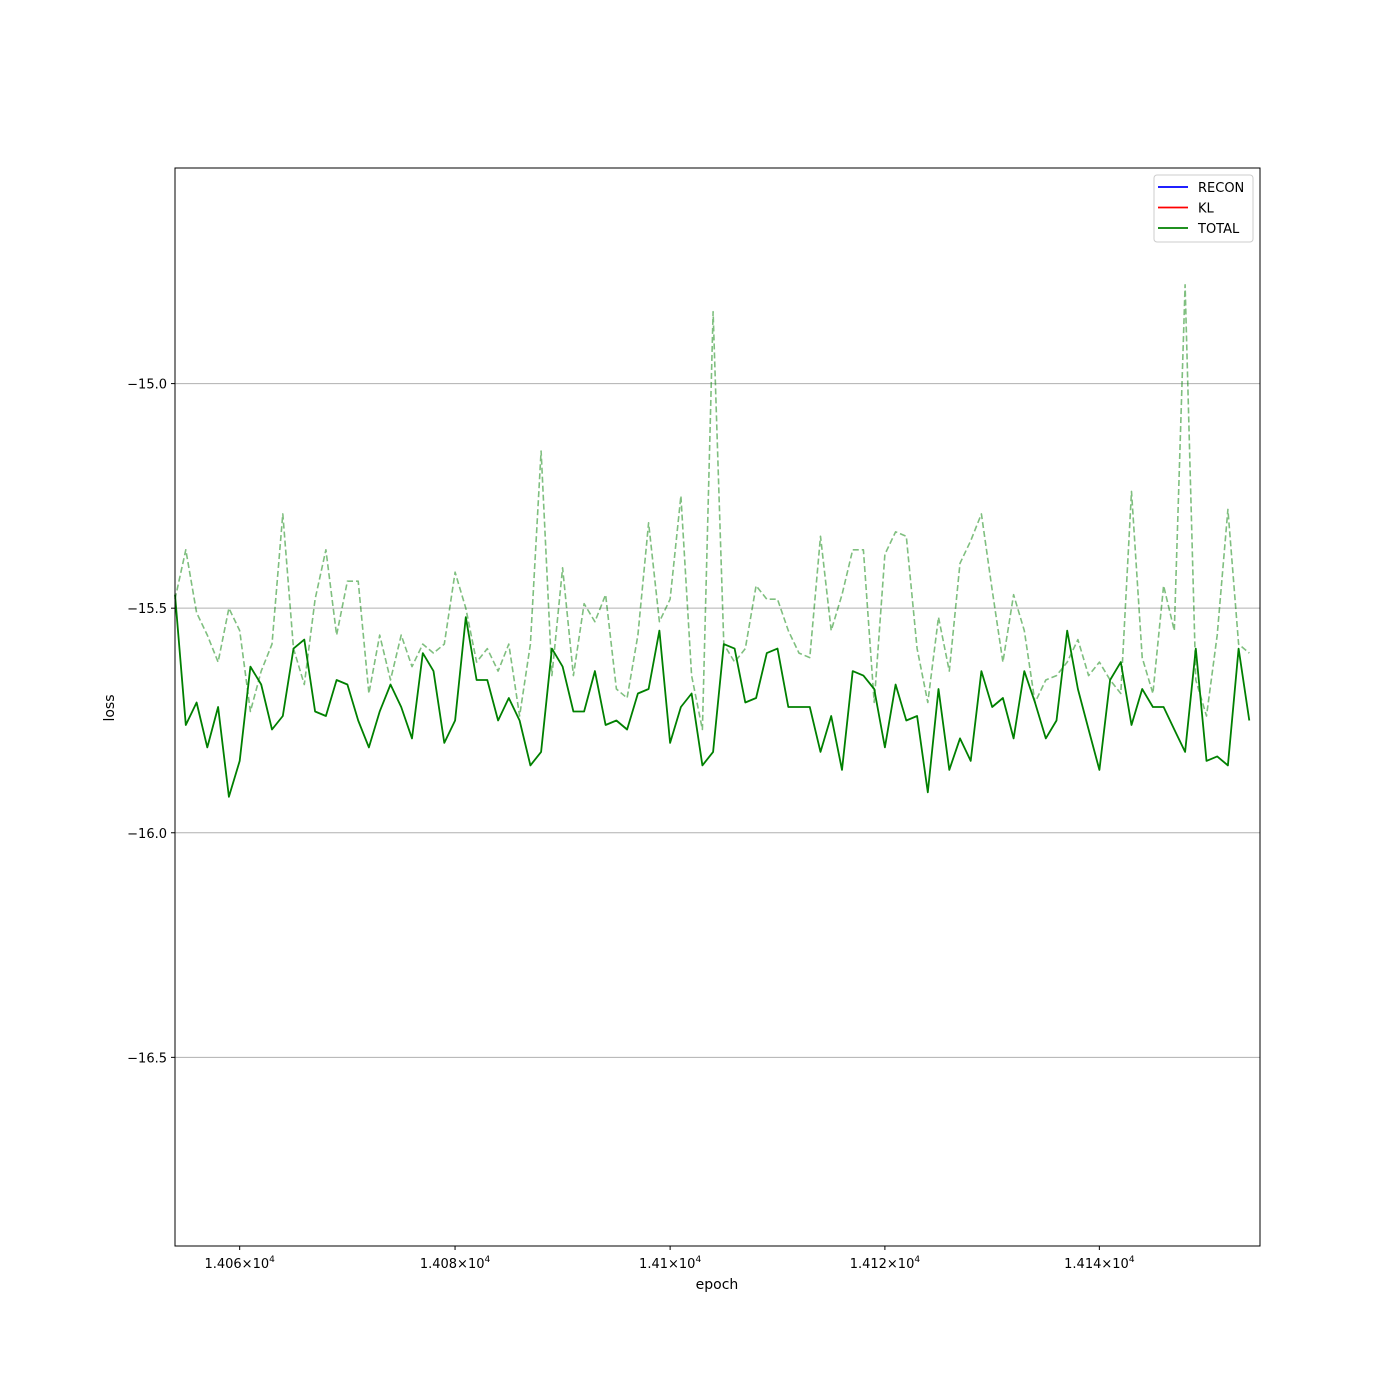 This screenshot has width=1400, height=1400. I want to click on y-tick-label-3: −16.5, so click(147, 1058).